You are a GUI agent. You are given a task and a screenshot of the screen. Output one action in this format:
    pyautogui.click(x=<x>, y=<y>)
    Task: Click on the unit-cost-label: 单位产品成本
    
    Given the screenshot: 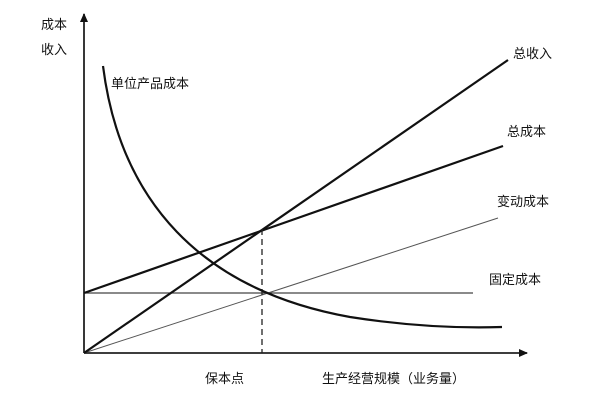 What is the action you would take?
    pyautogui.click(x=150, y=84)
    